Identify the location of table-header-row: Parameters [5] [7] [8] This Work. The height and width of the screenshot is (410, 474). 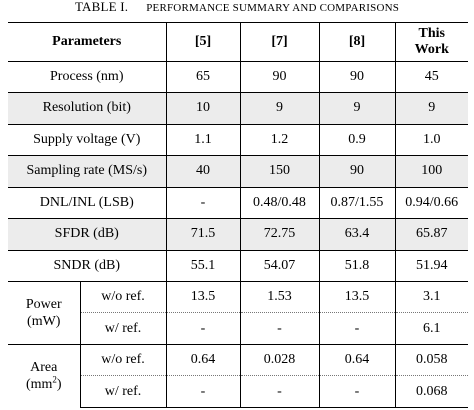
(238, 42).